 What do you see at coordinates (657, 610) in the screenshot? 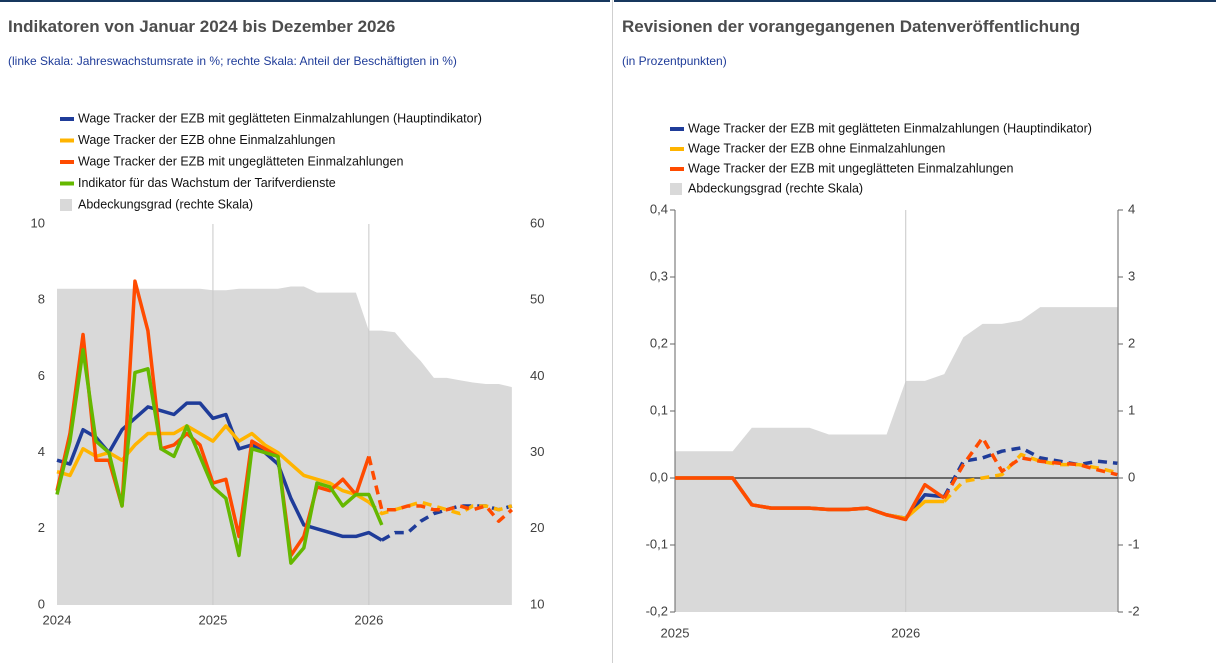
I see `y-tick-label: -0,2` at bounding box center [657, 610].